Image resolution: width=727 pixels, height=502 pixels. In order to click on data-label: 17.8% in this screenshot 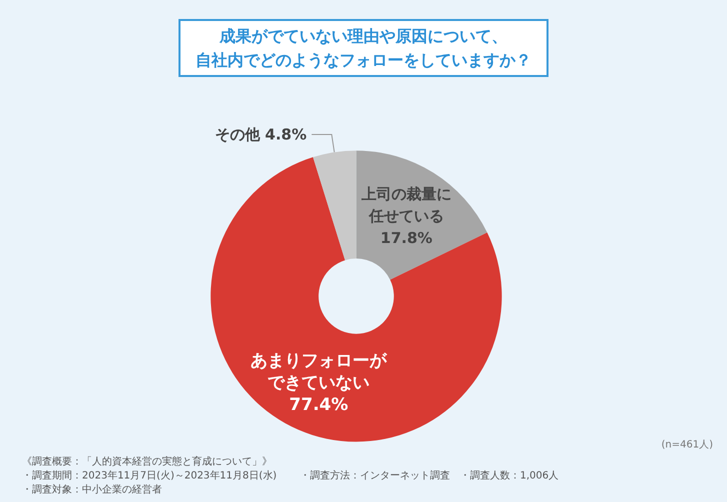, I will do `click(406, 237)`.